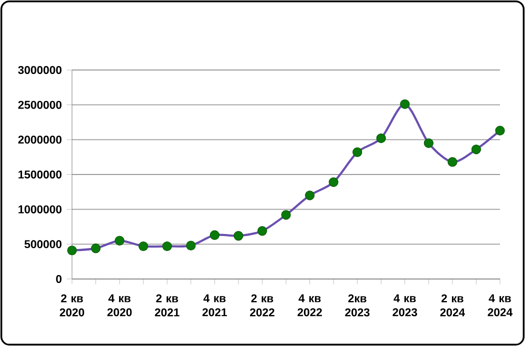 The image size is (525, 346). I want to click on x-tick-label: 2 кв 2022, so click(262, 305).